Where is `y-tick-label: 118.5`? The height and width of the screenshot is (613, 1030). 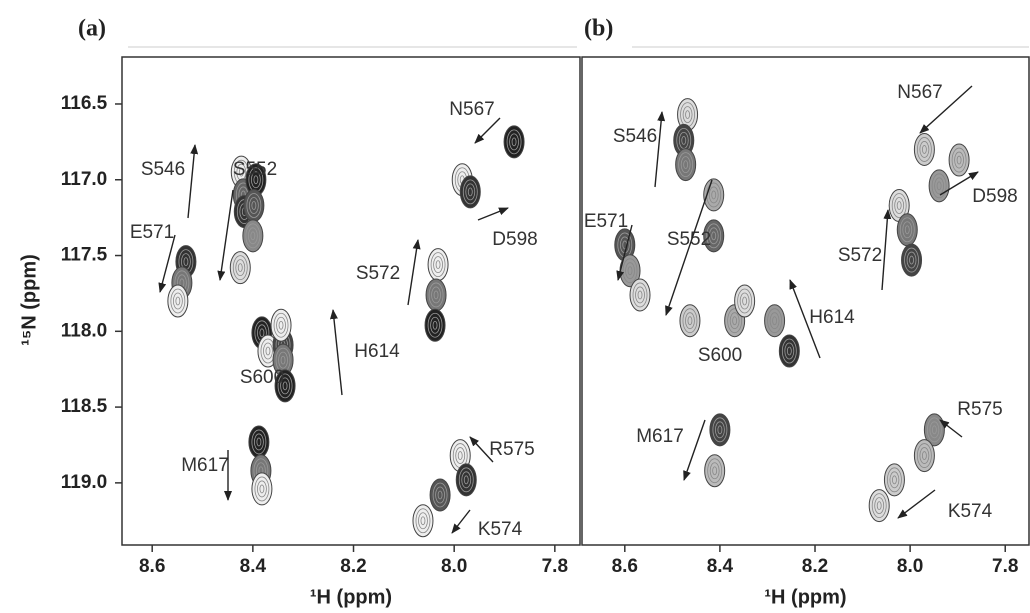
y-tick-label: 118.5 is located at coordinates (84, 406).